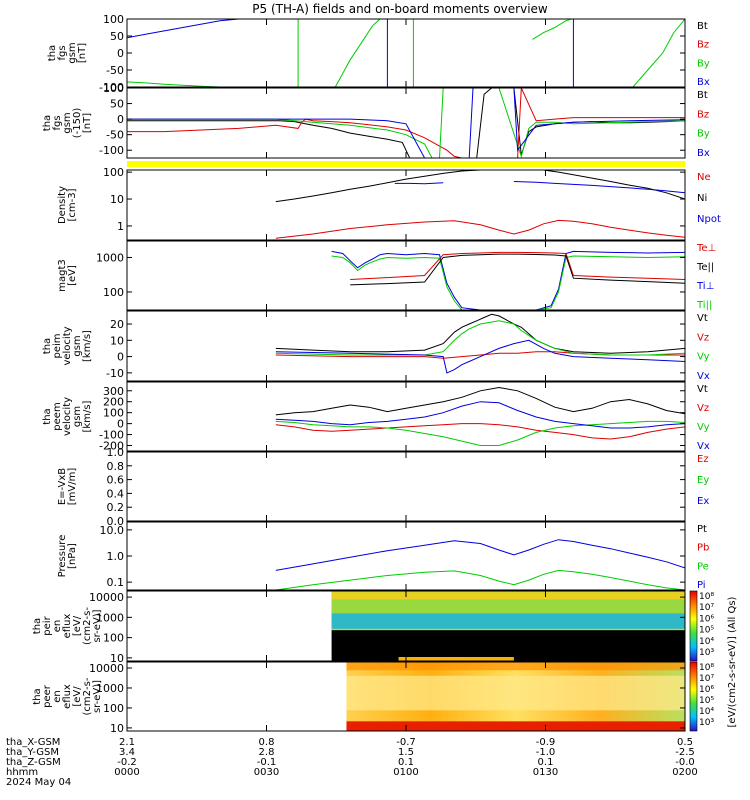 Image resolution: width=750 pixels, height=800 pixels. Describe the element at coordinates (703, 82) in the screenshot. I see `legend-entry: Bx` at that location.